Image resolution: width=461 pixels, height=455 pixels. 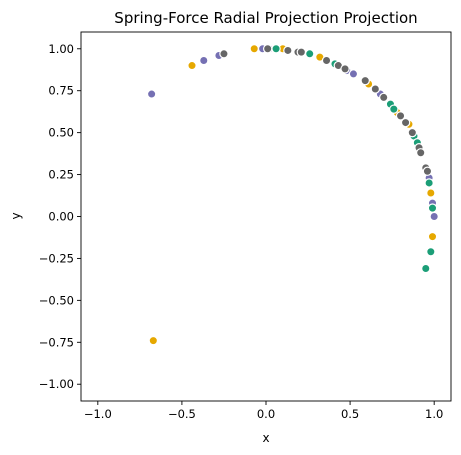 What do you see at coordinates (56, 384) in the screenshot?
I see `y-tick-label: −1.00` at bounding box center [56, 384].